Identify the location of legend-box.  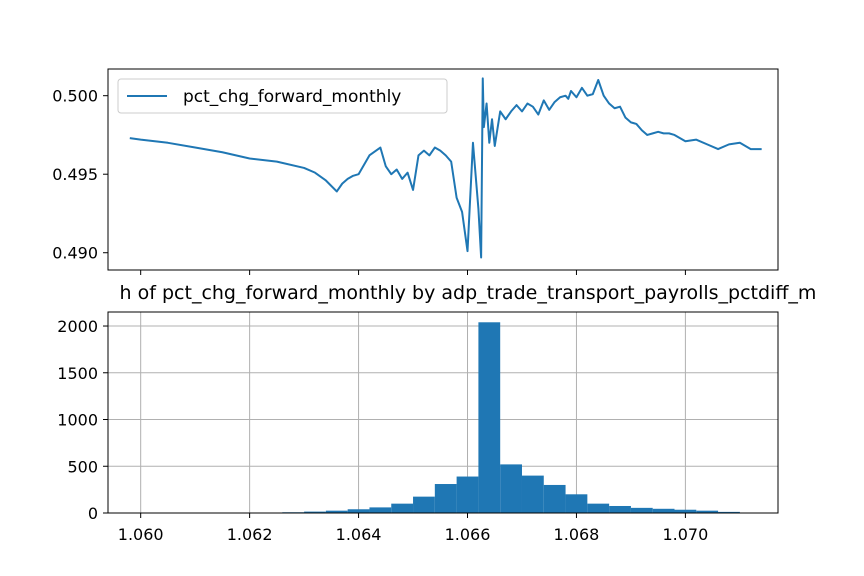
(282, 96).